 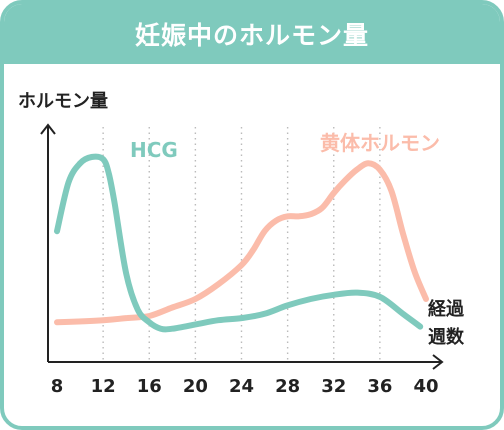 I want to click on chart-title: 妊娠中のホルモン量, so click(x=251, y=35).